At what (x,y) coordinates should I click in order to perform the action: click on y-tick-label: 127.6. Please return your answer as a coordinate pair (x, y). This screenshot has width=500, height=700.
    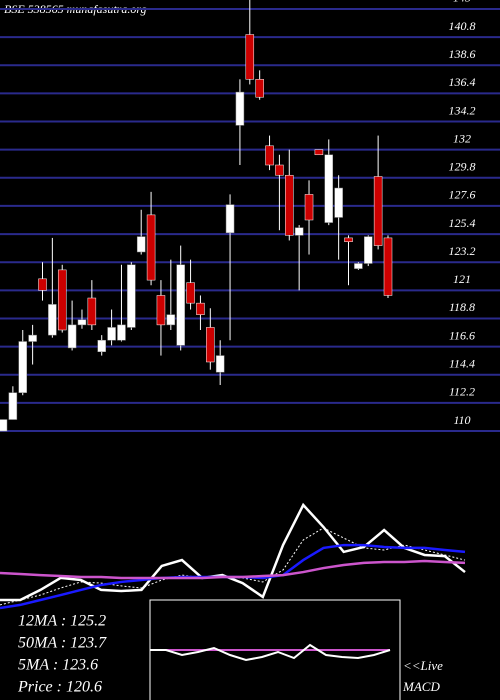
    Looking at the image, I should click on (462, 195).